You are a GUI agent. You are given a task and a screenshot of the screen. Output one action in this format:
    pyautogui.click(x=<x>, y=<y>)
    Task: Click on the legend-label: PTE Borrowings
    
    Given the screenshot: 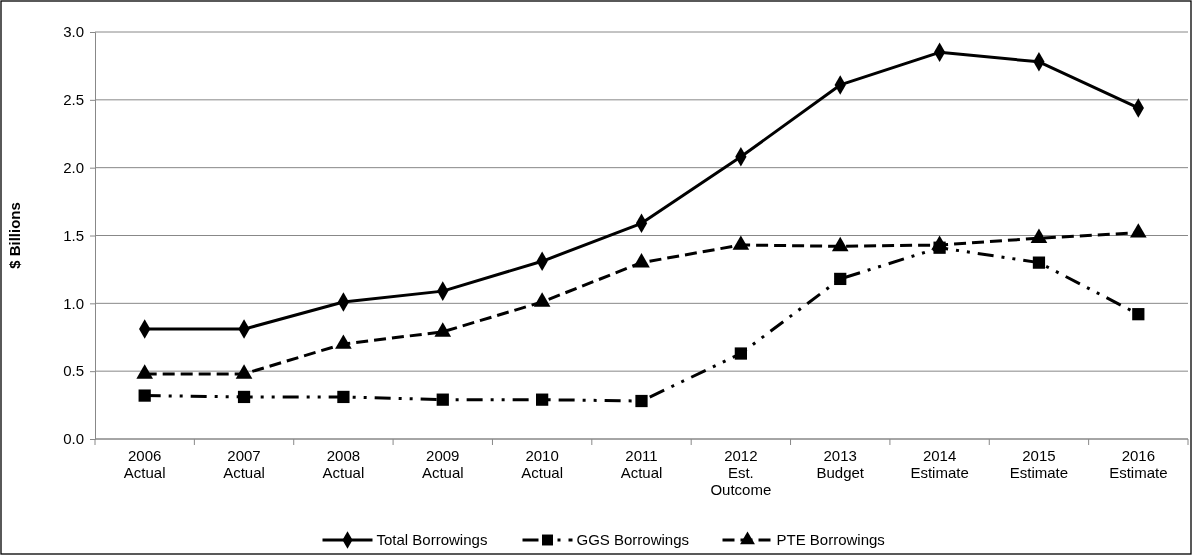 What is the action you would take?
    pyautogui.click(x=830, y=539)
    